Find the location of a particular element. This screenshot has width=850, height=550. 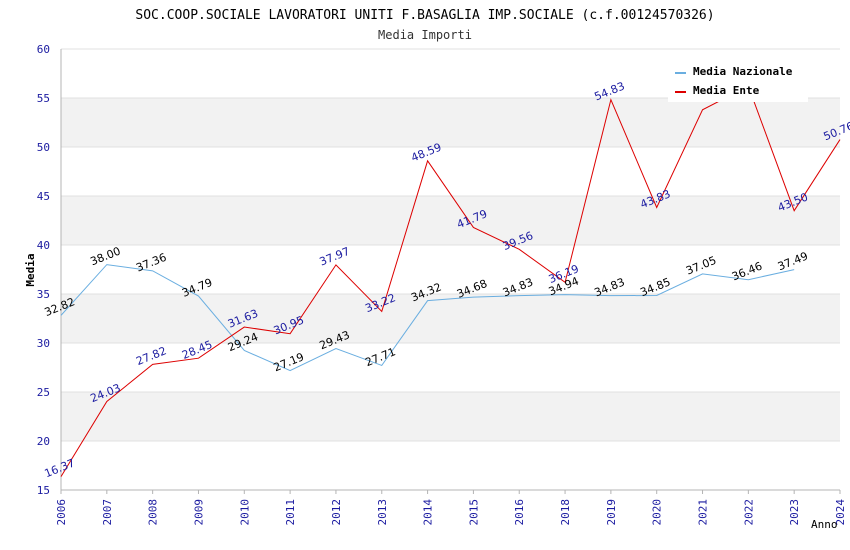

y-tick-40: 40 is located at coordinates (43, 245).